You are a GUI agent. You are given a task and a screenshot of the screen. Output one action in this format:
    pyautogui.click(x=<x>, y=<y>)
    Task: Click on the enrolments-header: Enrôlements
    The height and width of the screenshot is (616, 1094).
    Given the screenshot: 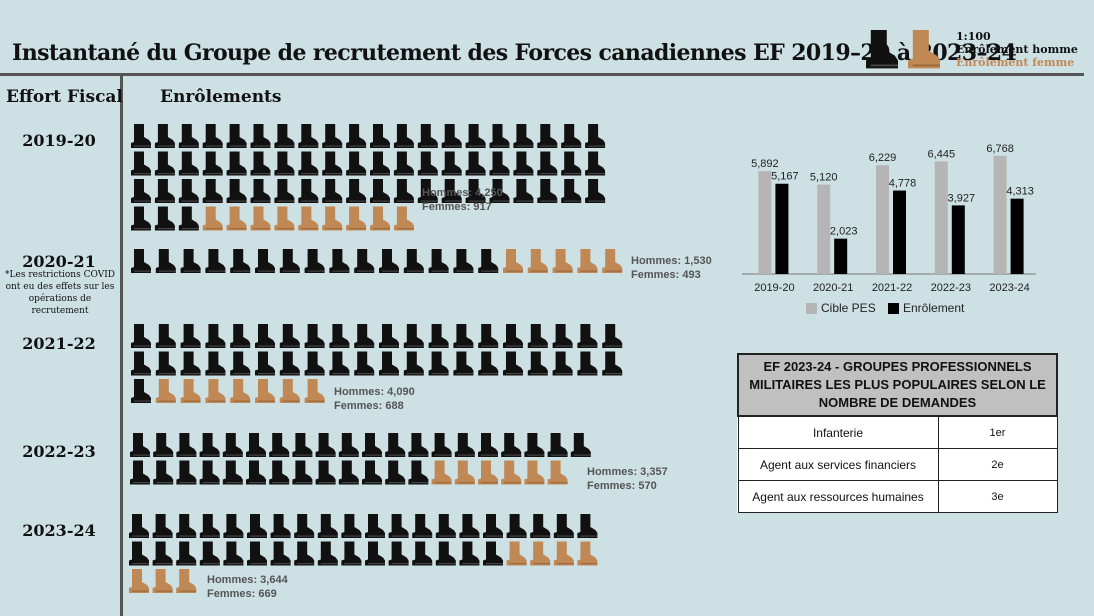 What is the action you would take?
    pyautogui.click(x=221, y=97)
    